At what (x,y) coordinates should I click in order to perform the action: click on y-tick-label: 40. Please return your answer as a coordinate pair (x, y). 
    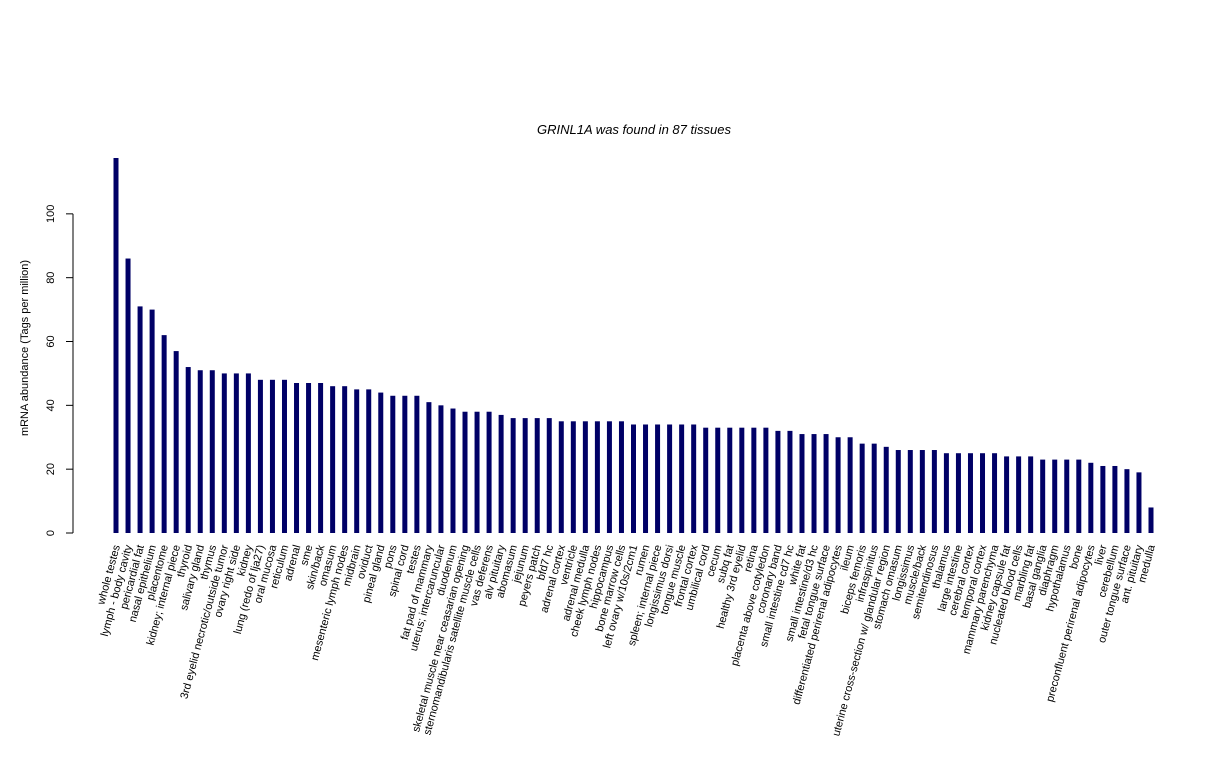
    Looking at the image, I should click on (51, 405).